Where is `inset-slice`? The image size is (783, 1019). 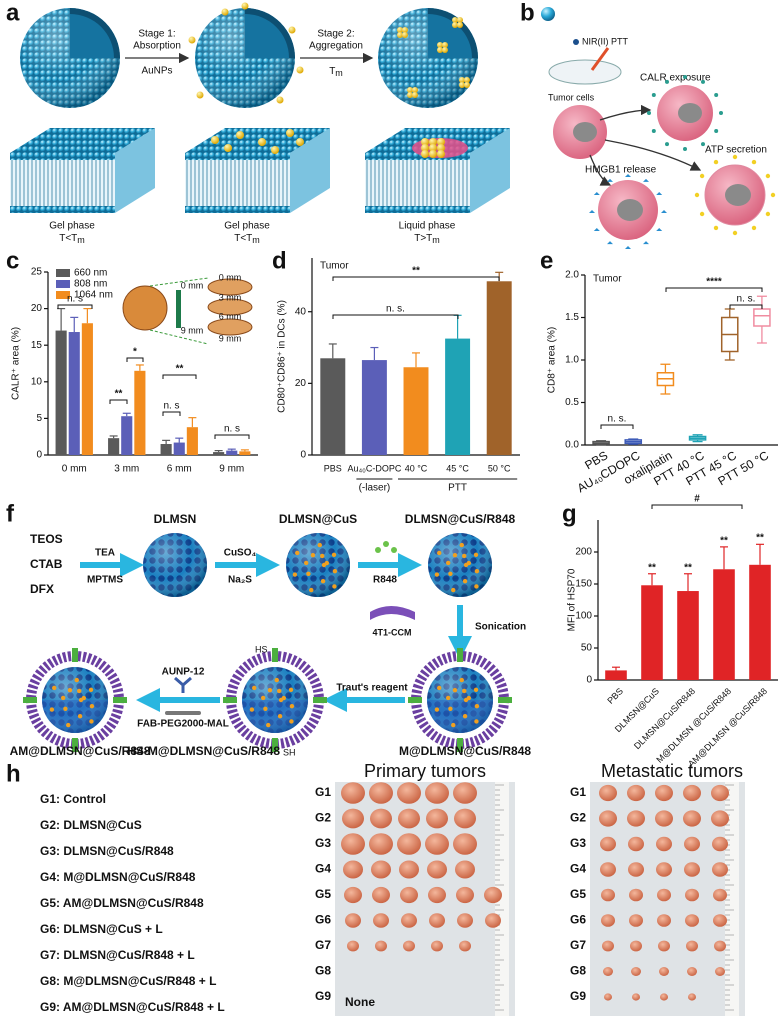 inset-slice is located at coordinates (230, 327).